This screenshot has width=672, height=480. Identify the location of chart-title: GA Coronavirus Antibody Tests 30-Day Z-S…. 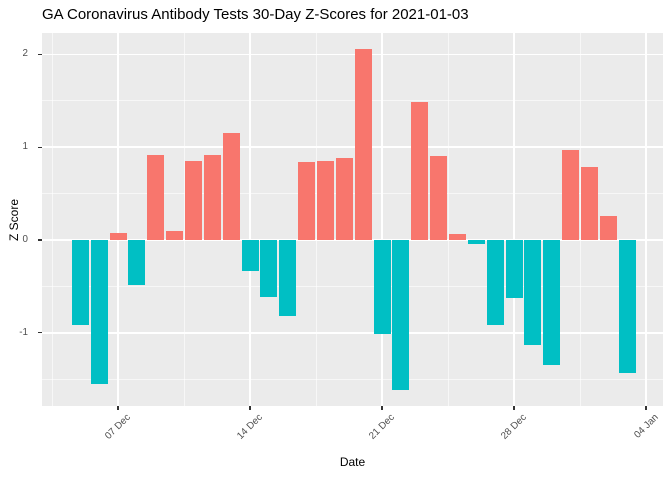
(255, 14).